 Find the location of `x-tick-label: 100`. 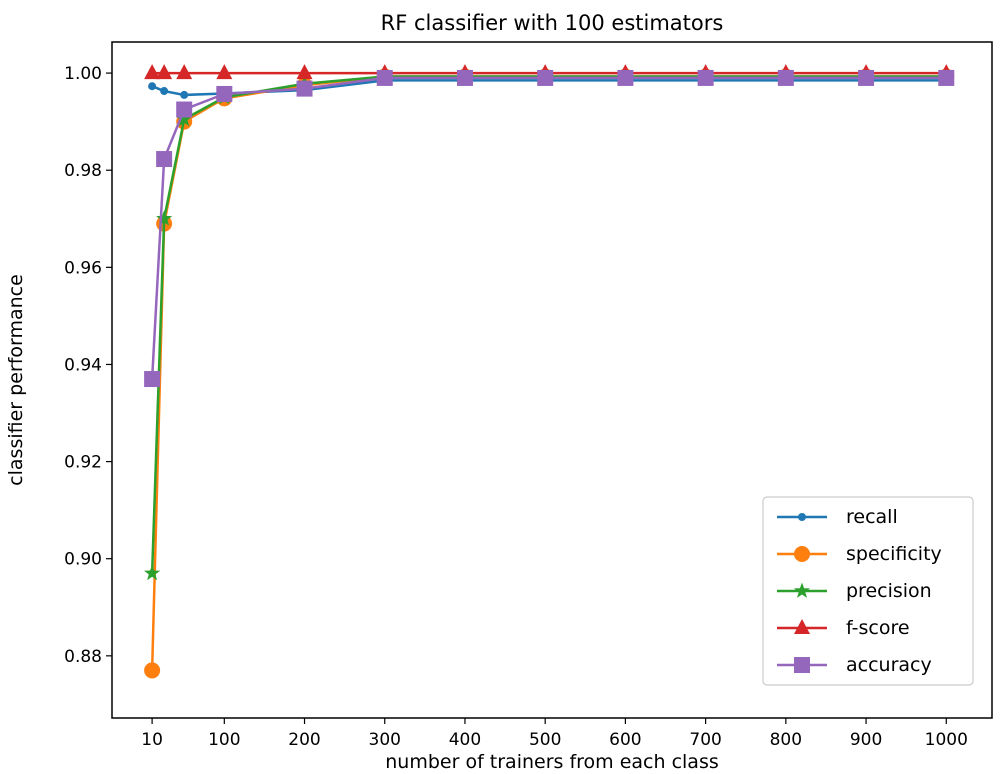

x-tick-label: 100 is located at coordinates (224, 740).